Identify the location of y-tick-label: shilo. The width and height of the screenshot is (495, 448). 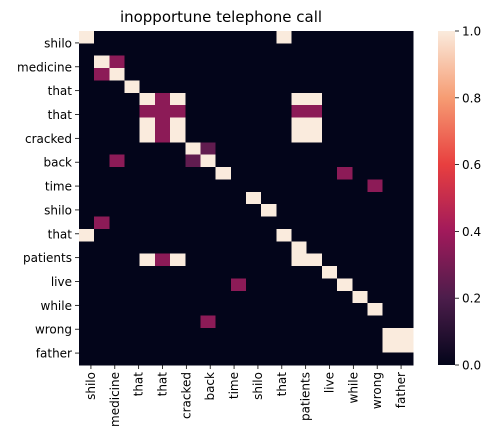
(58, 43).